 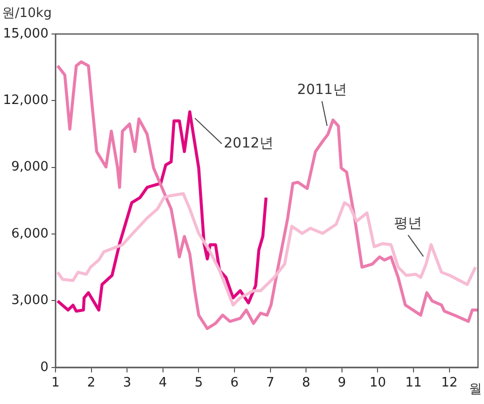 I want to click on y-tick-label: 12,000, so click(x=25, y=100).